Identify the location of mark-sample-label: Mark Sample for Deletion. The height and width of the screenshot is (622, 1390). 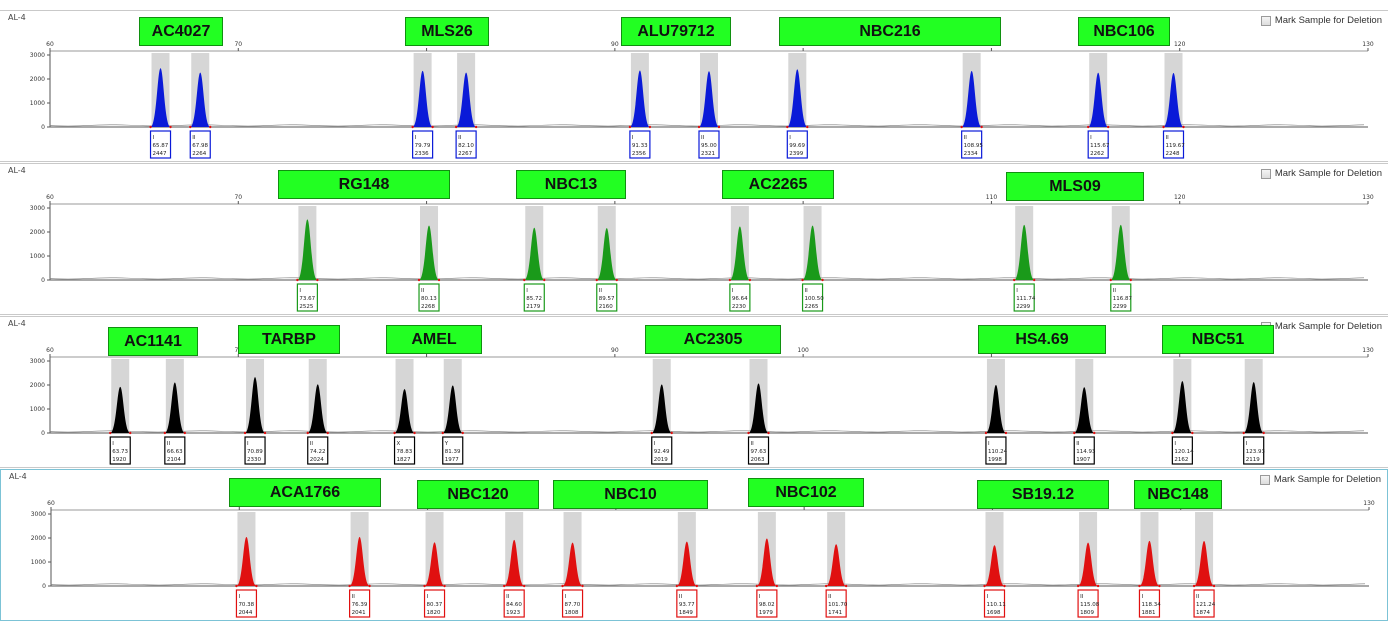
(1328, 20).